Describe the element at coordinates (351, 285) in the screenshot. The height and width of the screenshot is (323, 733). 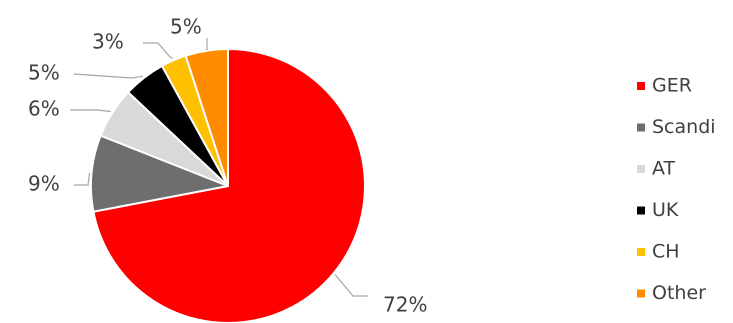
I see `leader-line-ger` at that location.